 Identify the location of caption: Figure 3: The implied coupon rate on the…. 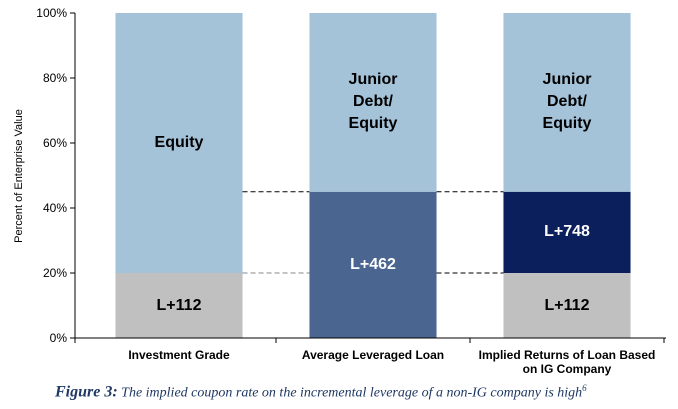
(321, 392).